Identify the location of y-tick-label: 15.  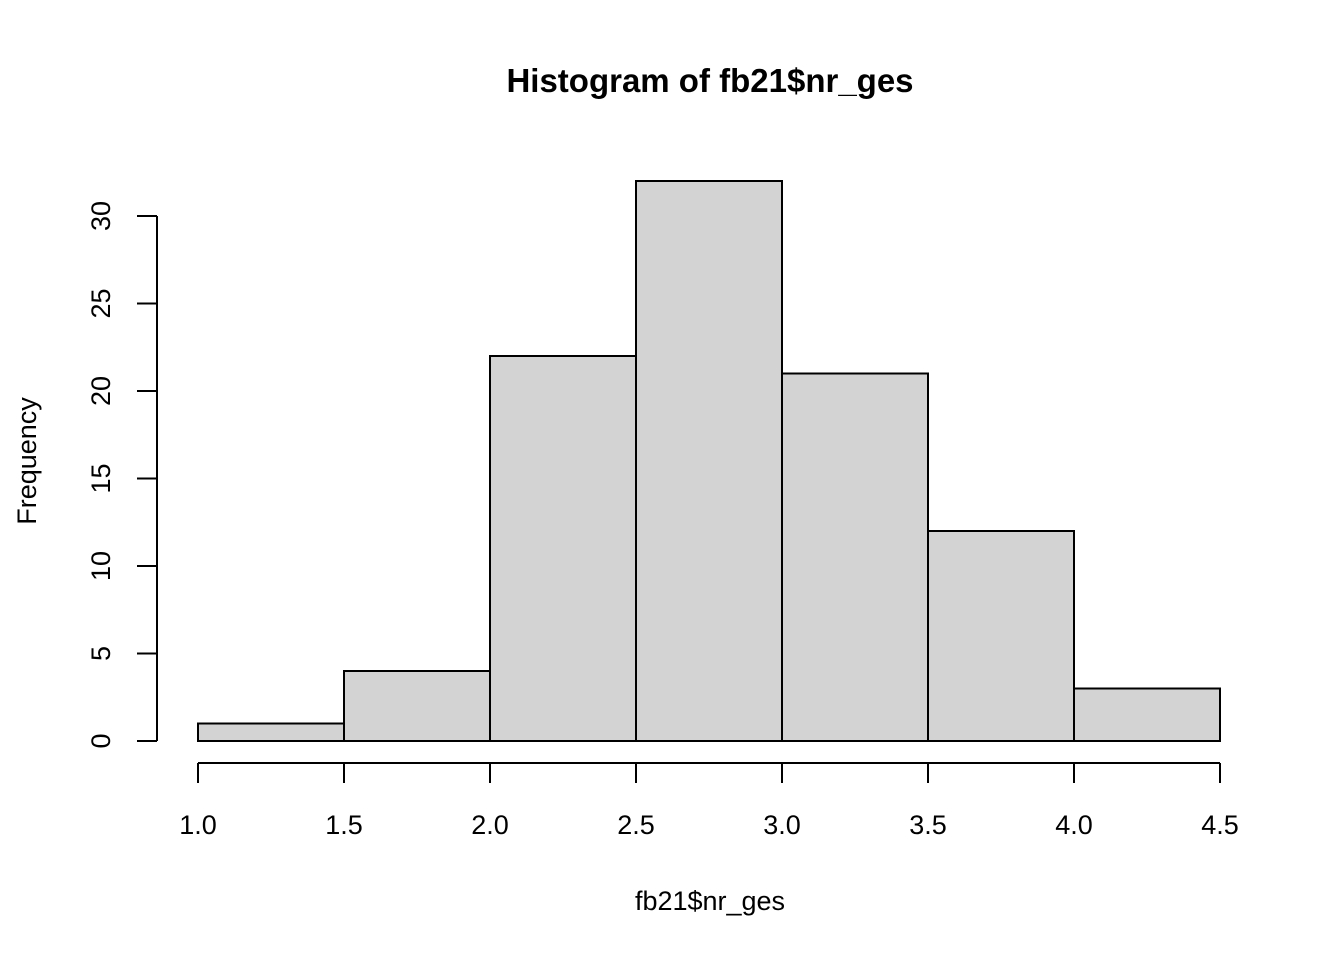
(101, 478).